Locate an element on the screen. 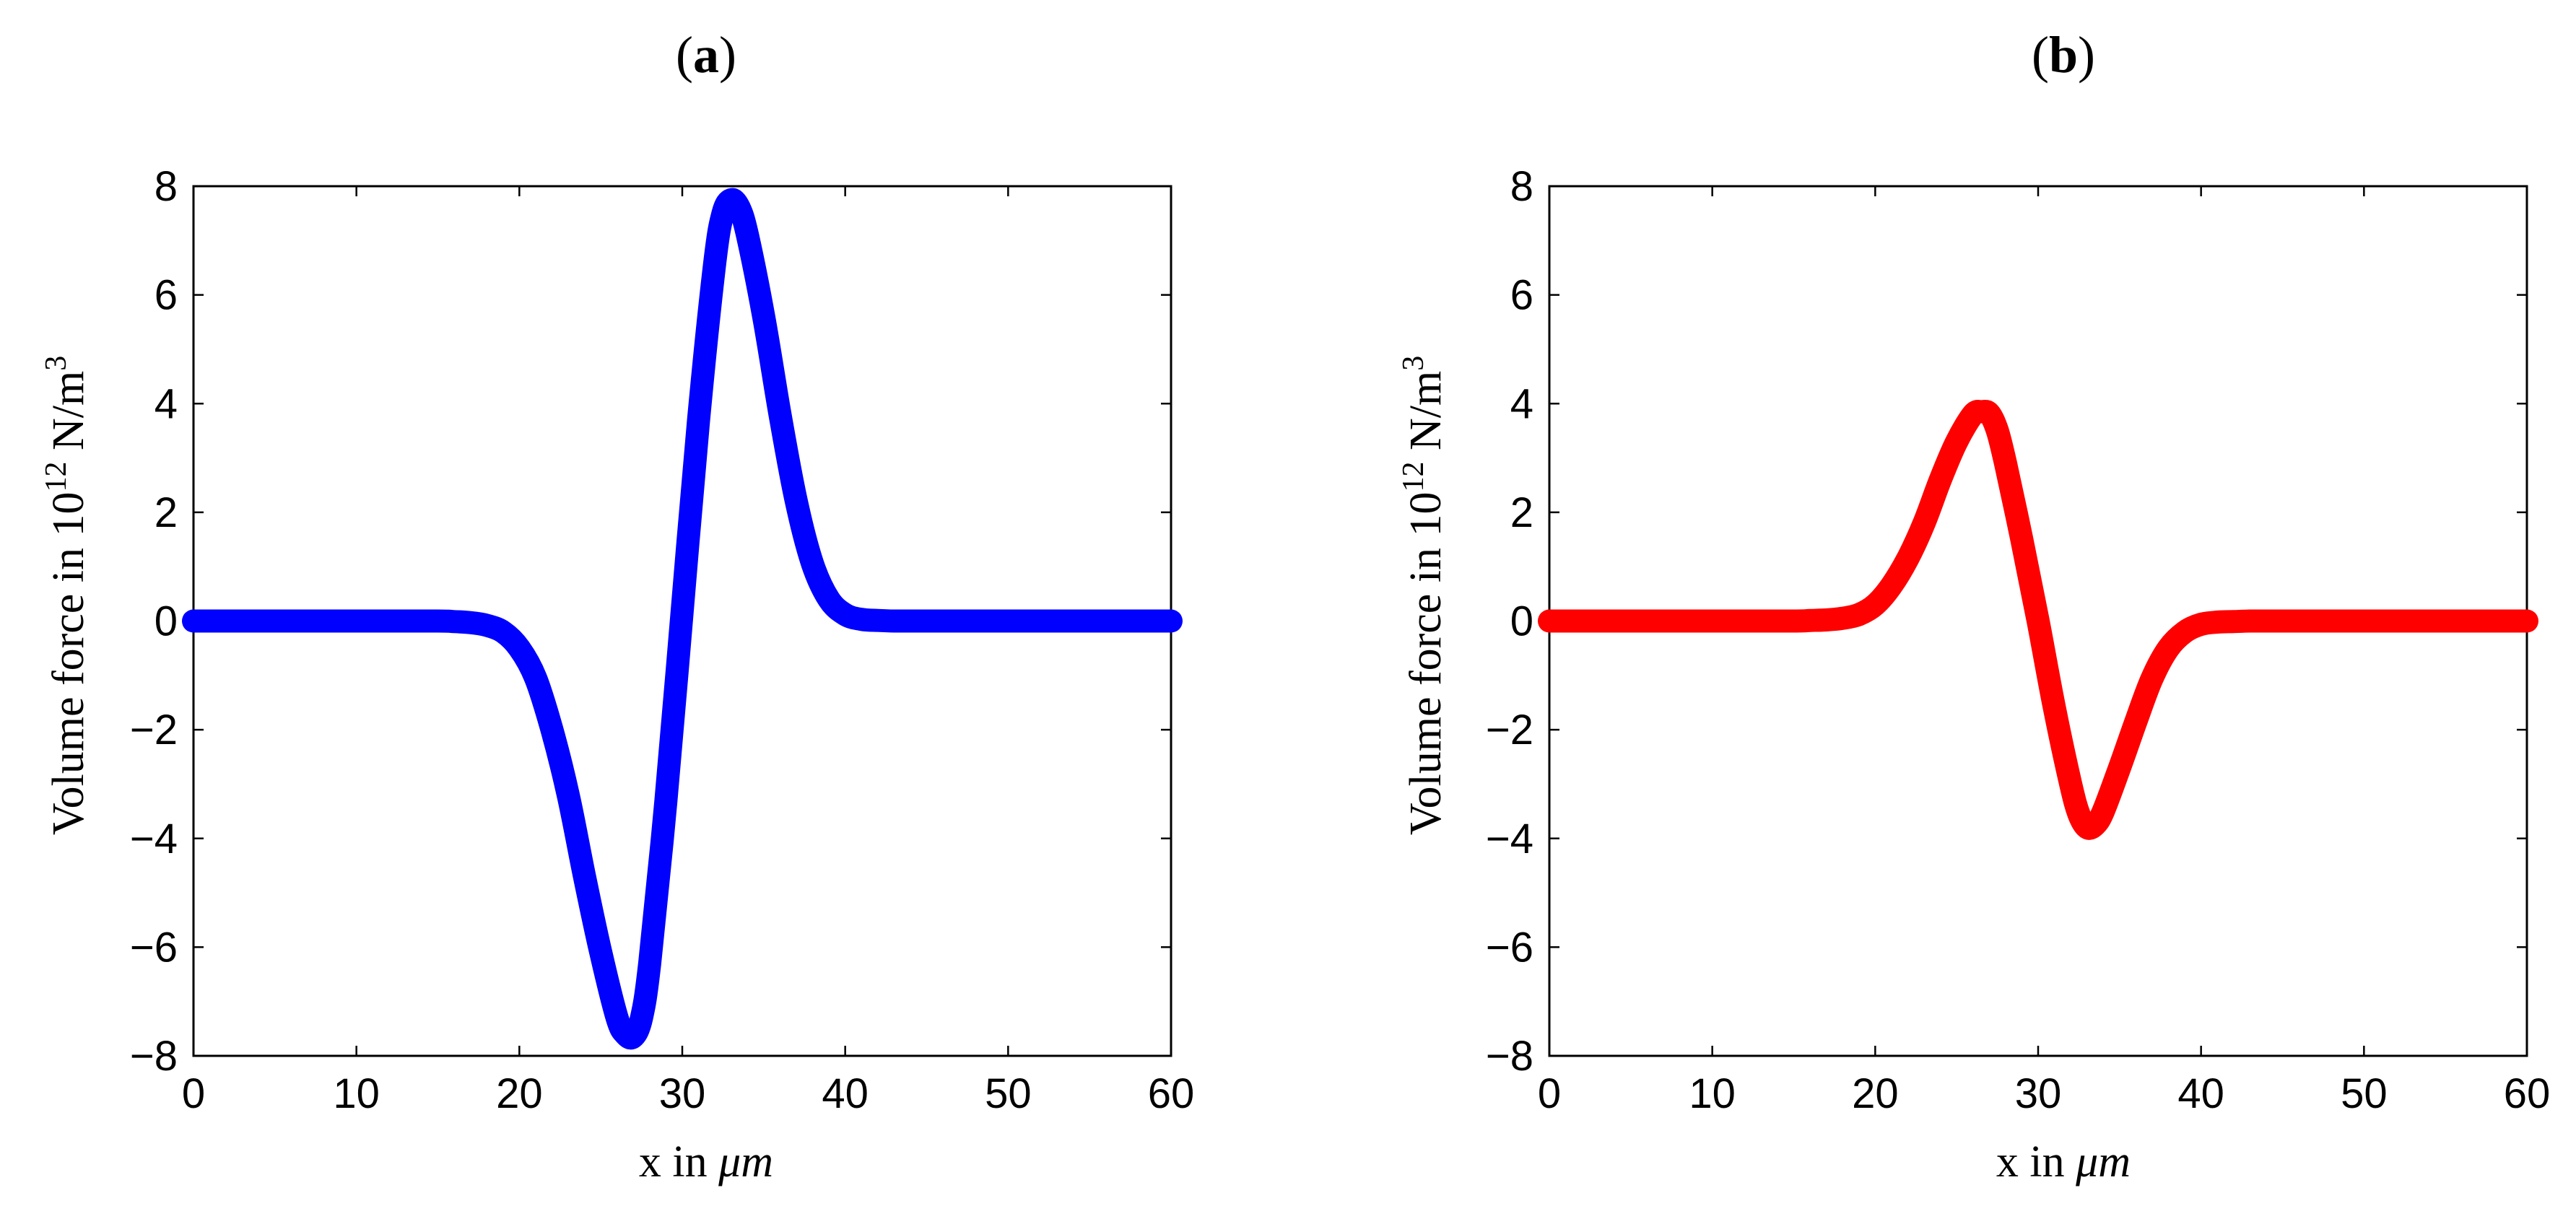  panel-b-y-tick-label: 0 is located at coordinates (1522, 621).